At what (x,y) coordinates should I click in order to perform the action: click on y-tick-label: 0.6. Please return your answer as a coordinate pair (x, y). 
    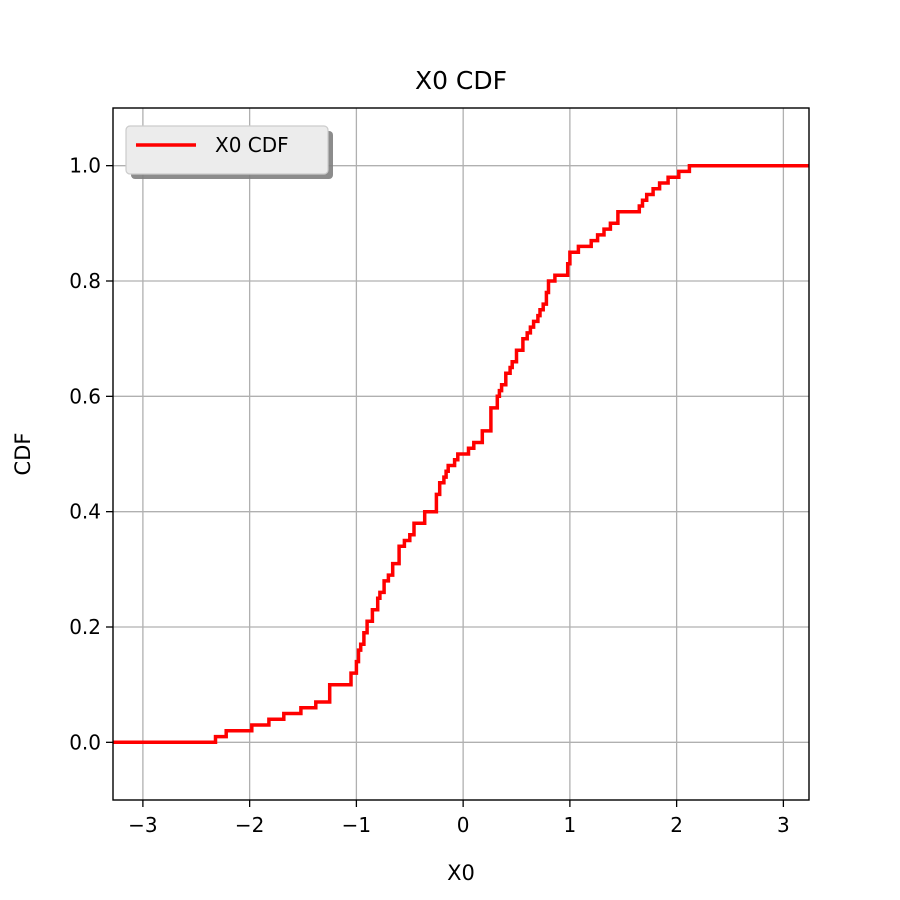
    Looking at the image, I should click on (85, 396).